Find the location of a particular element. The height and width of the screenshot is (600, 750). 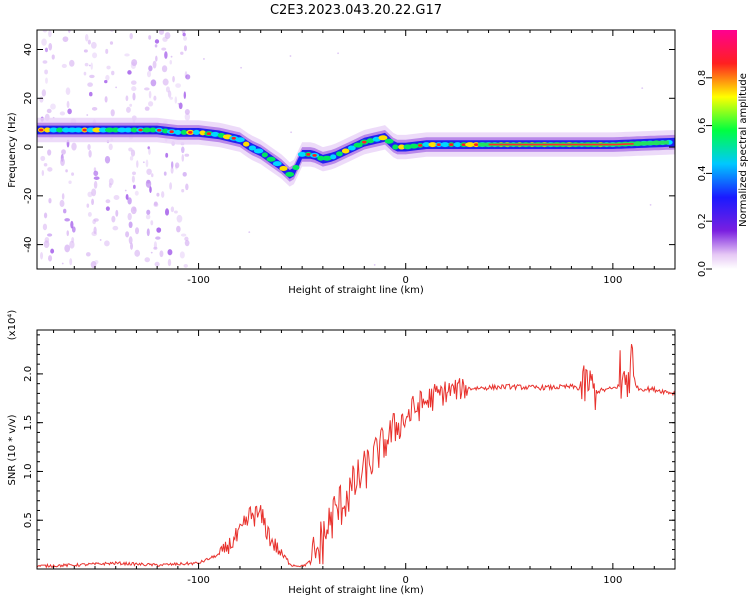

x-tick-label: -100 is located at coordinates (198, 280).